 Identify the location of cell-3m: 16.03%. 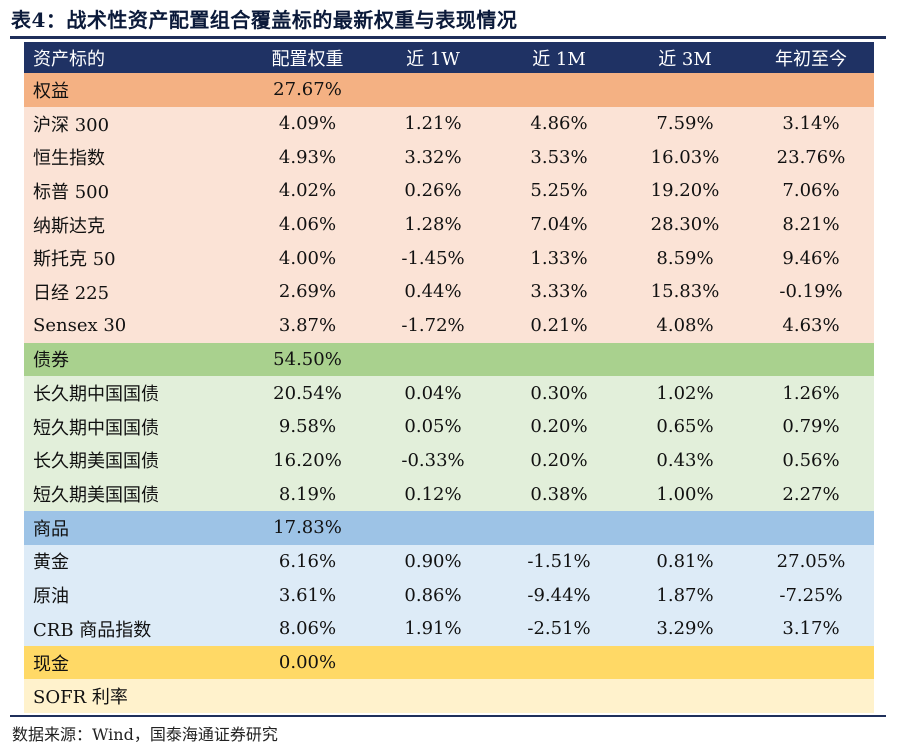
(685, 157).